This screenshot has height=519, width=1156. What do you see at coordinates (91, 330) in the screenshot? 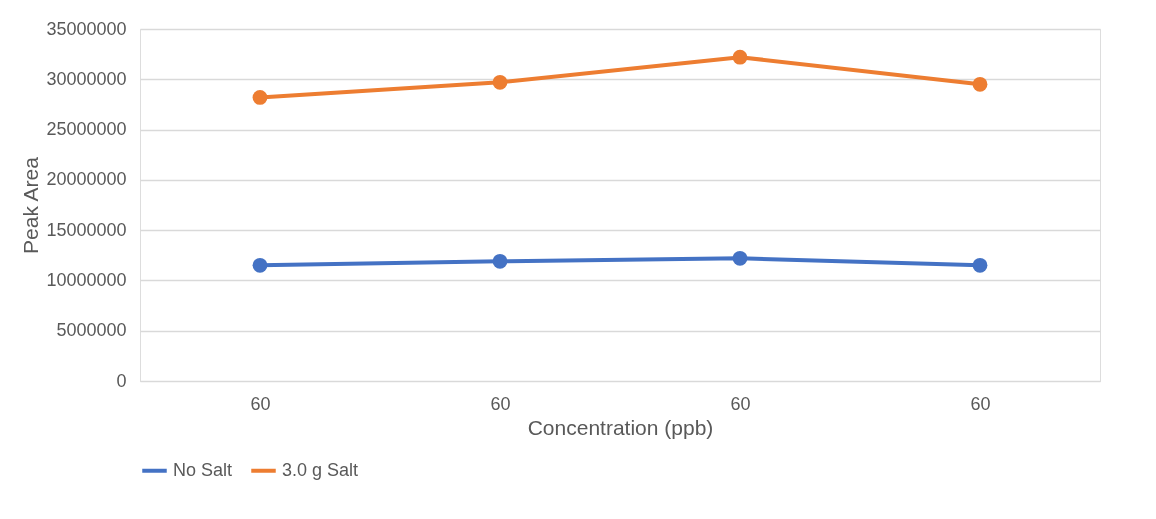
I see `y-tick-label: 5000000` at bounding box center [91, 330].